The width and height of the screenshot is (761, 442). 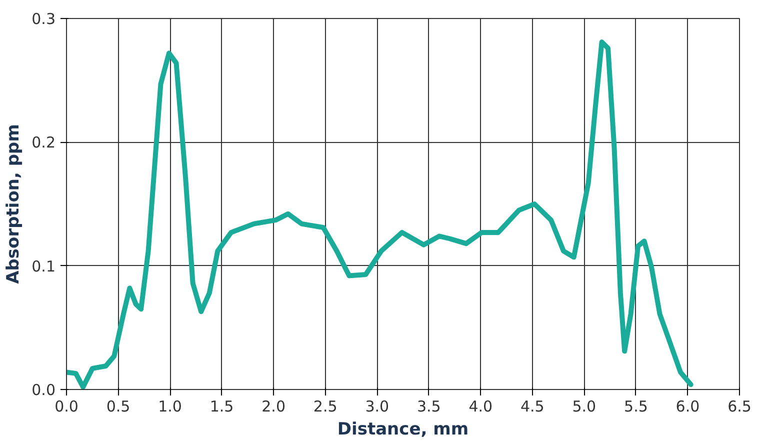 What do you see at coordinates (222, 407) in the screenshot?
I see `x-tick-label: 1.5` at bounding box center [222, 407].